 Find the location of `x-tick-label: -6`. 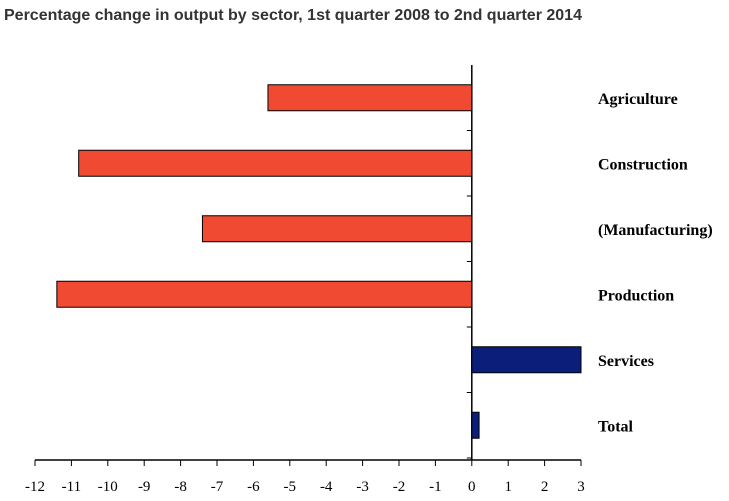

x-tick-label: -6 is located at coordinates (253, 487).